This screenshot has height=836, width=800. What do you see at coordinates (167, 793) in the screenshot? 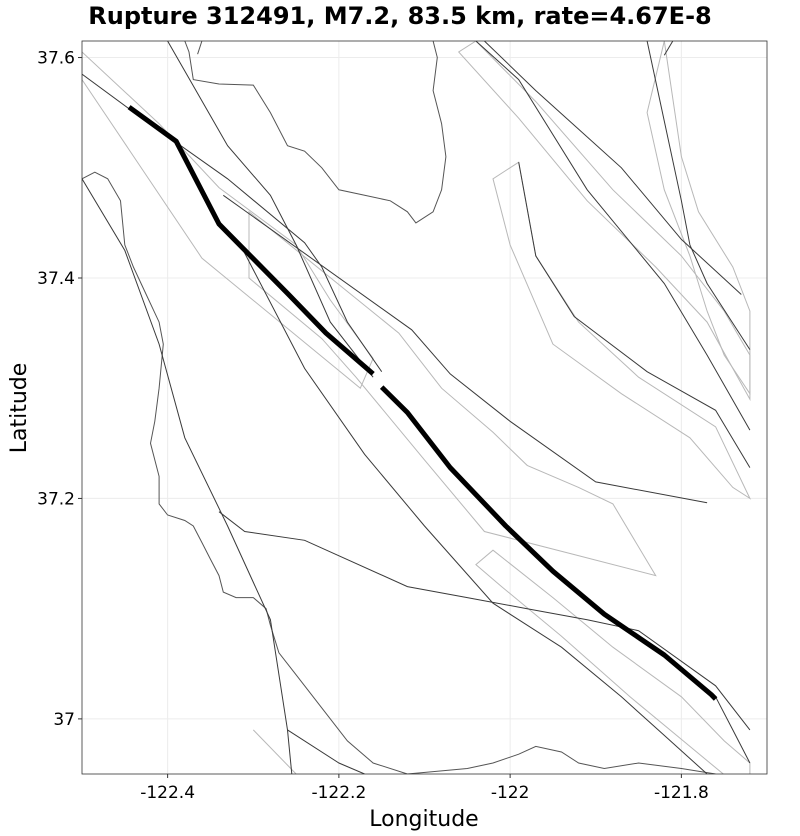
I see `x-tick-label-0: -122.4` at bounding box center [167, 793].